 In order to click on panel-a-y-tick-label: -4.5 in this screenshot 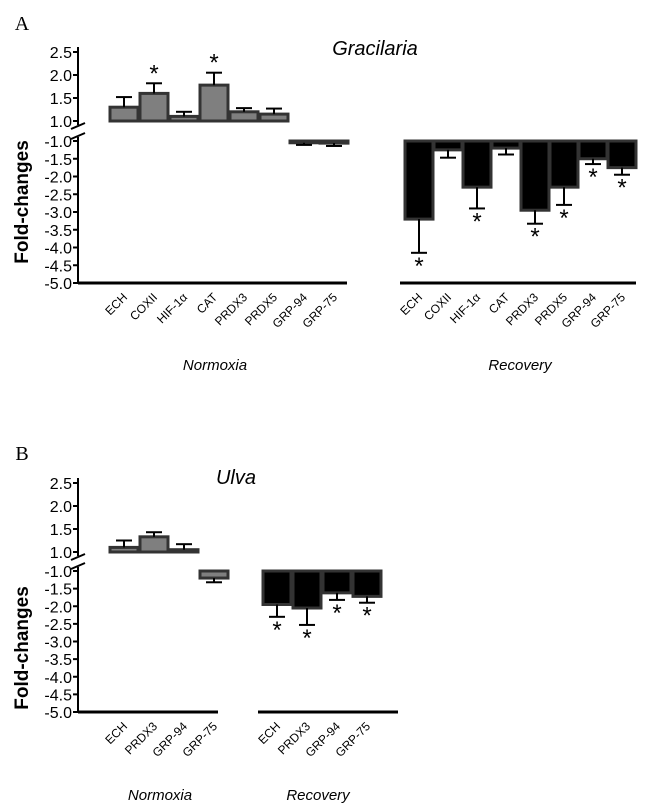, I will do `click(58, 266)`.